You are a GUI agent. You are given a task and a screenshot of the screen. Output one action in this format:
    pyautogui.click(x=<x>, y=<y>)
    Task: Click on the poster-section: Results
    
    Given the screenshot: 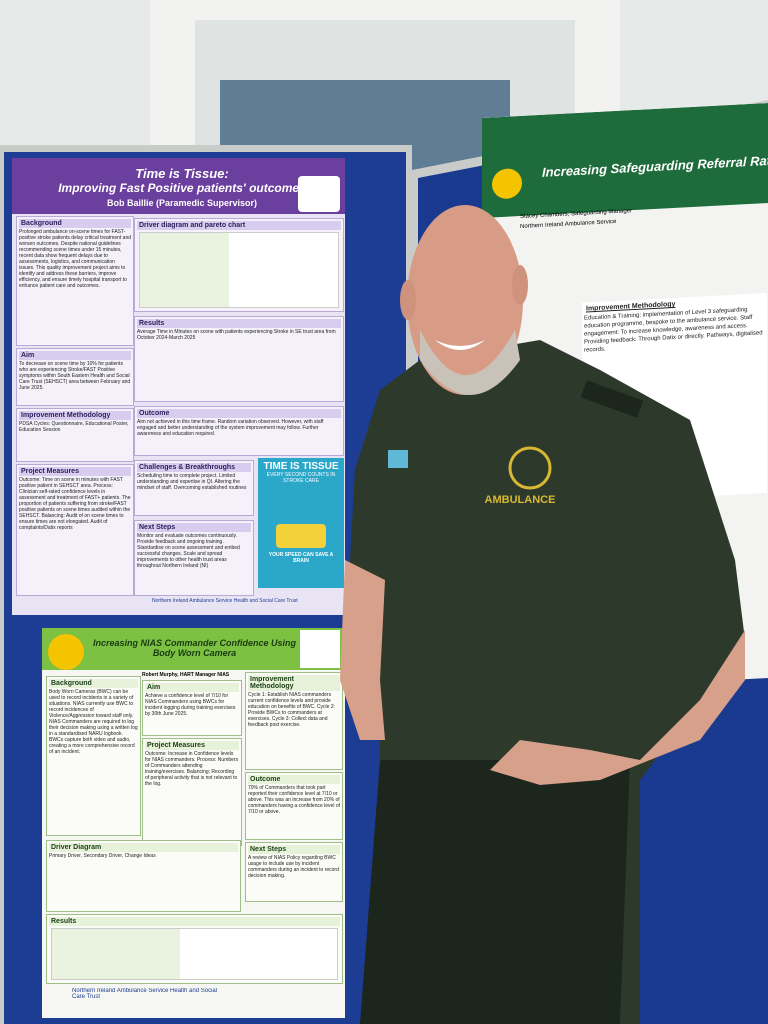 What is the action you would take?
    pyautogui.click(x=194, y=949)
    